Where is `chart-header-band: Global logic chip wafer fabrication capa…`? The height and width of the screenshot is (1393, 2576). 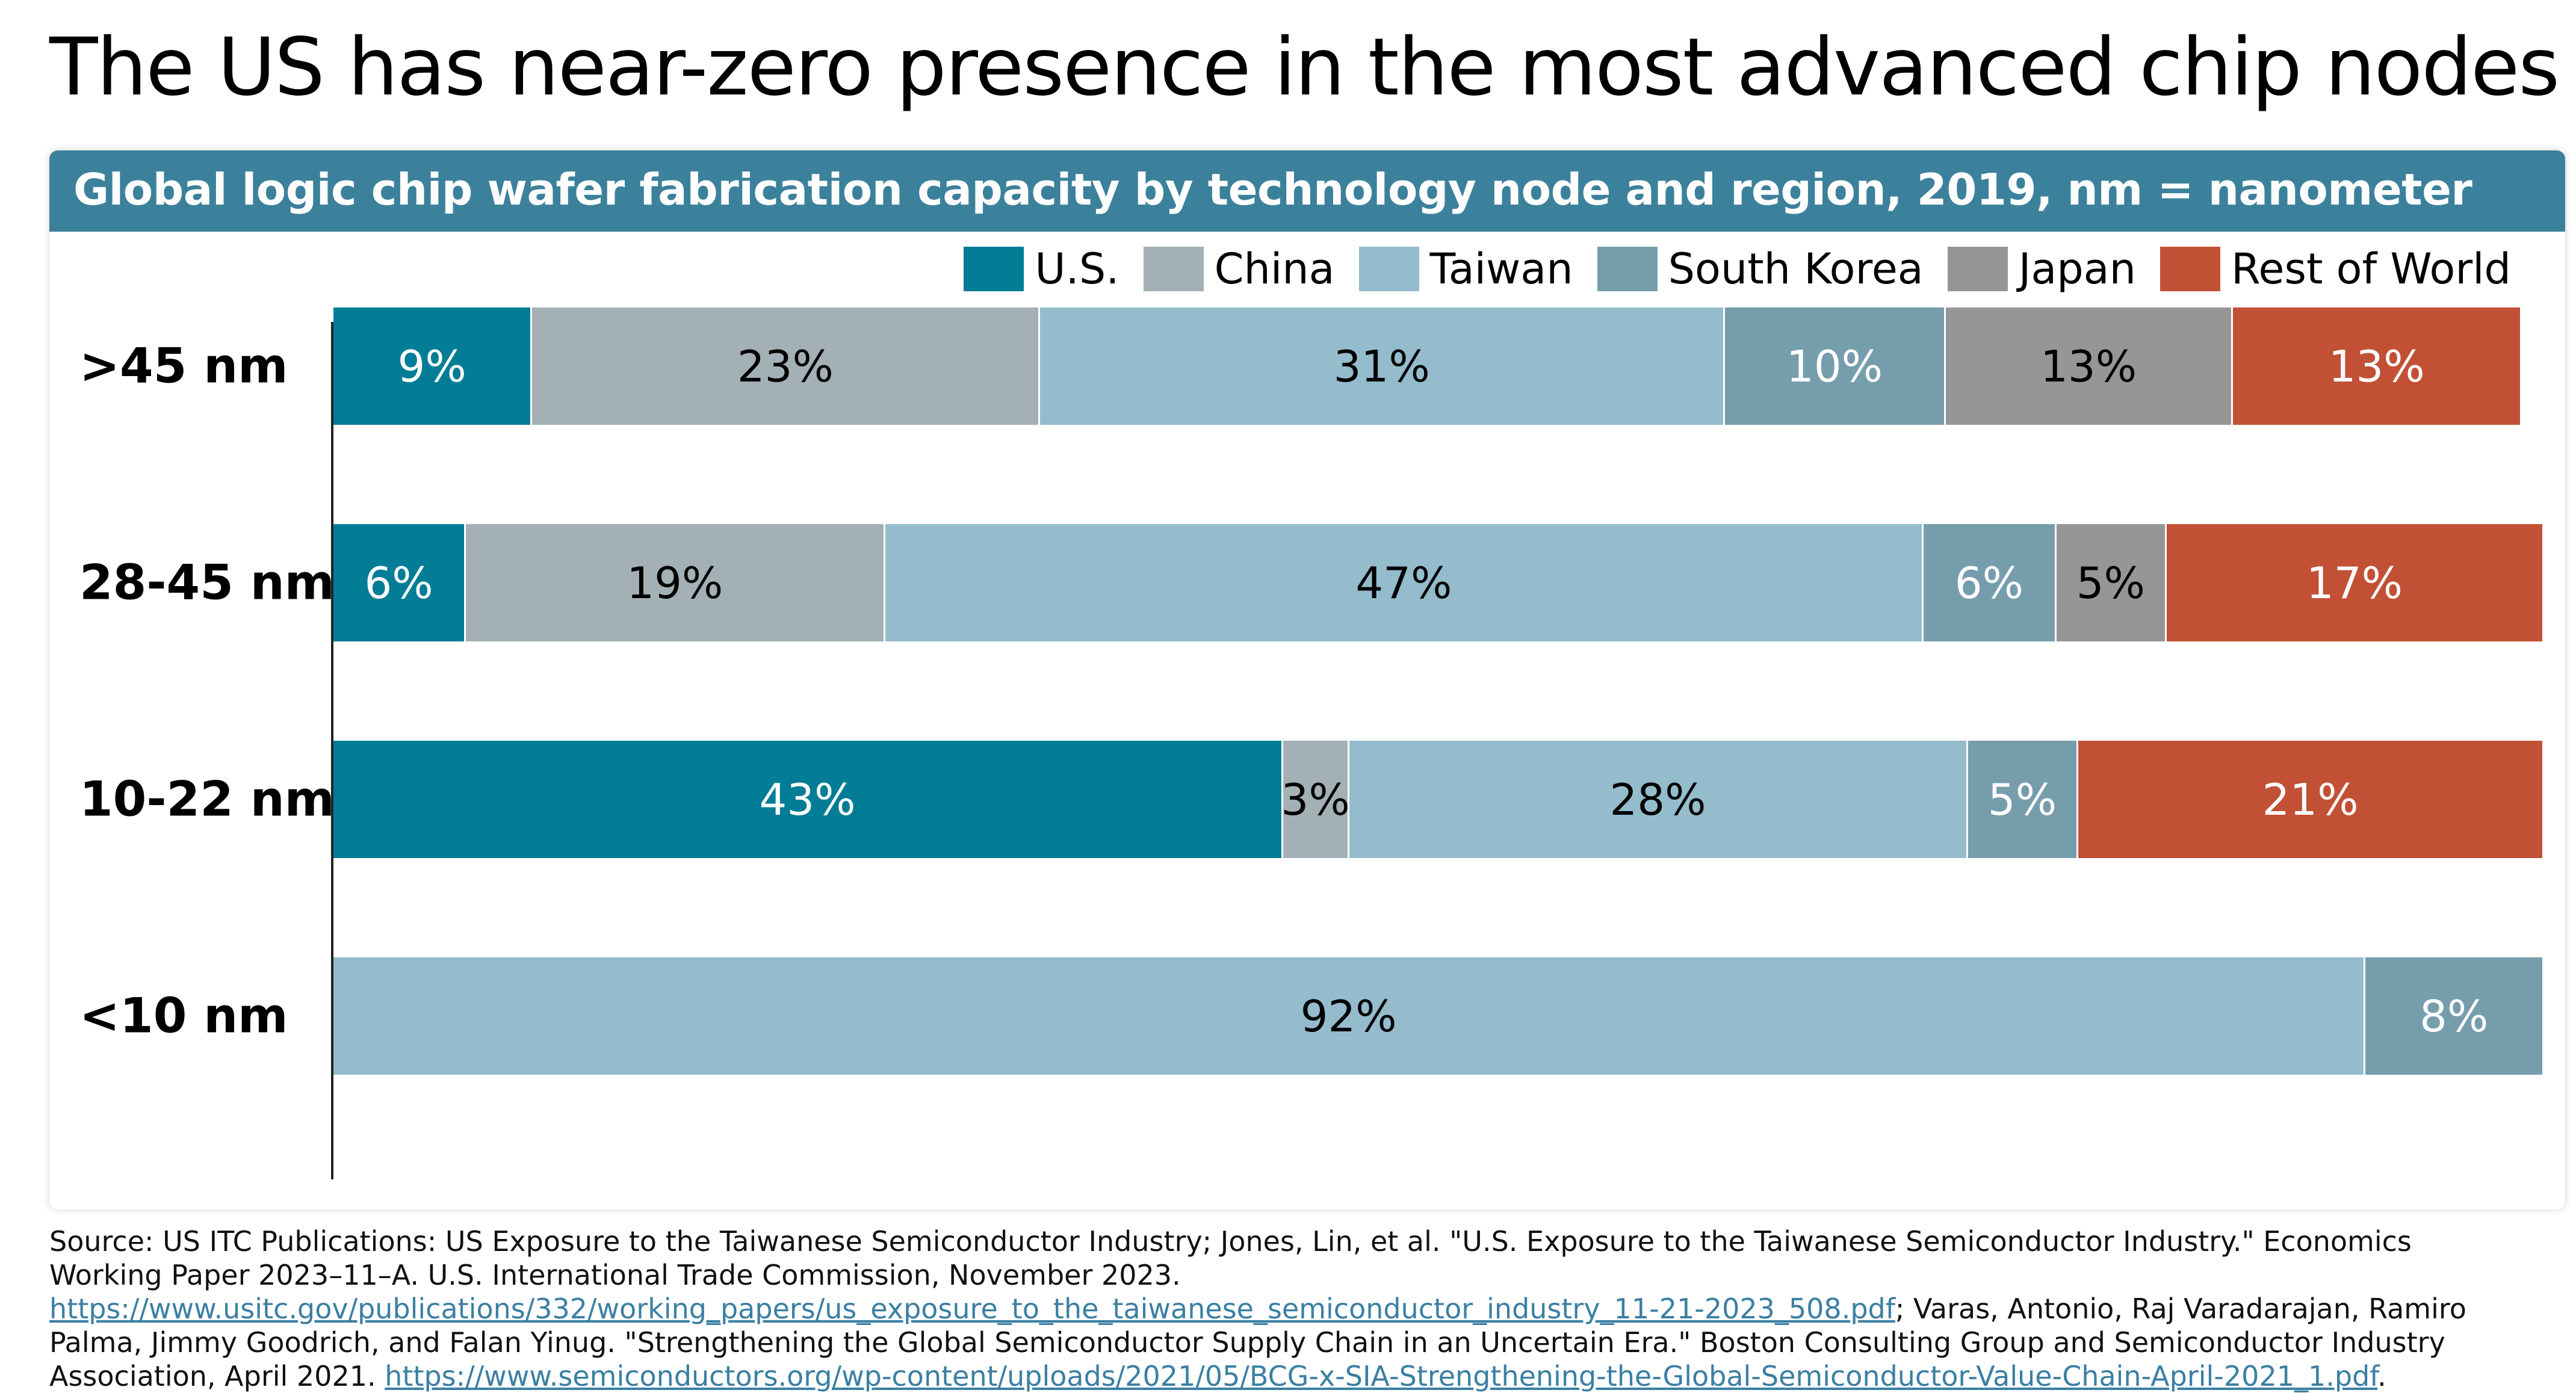 chart-header-band: Global logic chip wafer fabrication capa… is located at coordinates (1307, 191).